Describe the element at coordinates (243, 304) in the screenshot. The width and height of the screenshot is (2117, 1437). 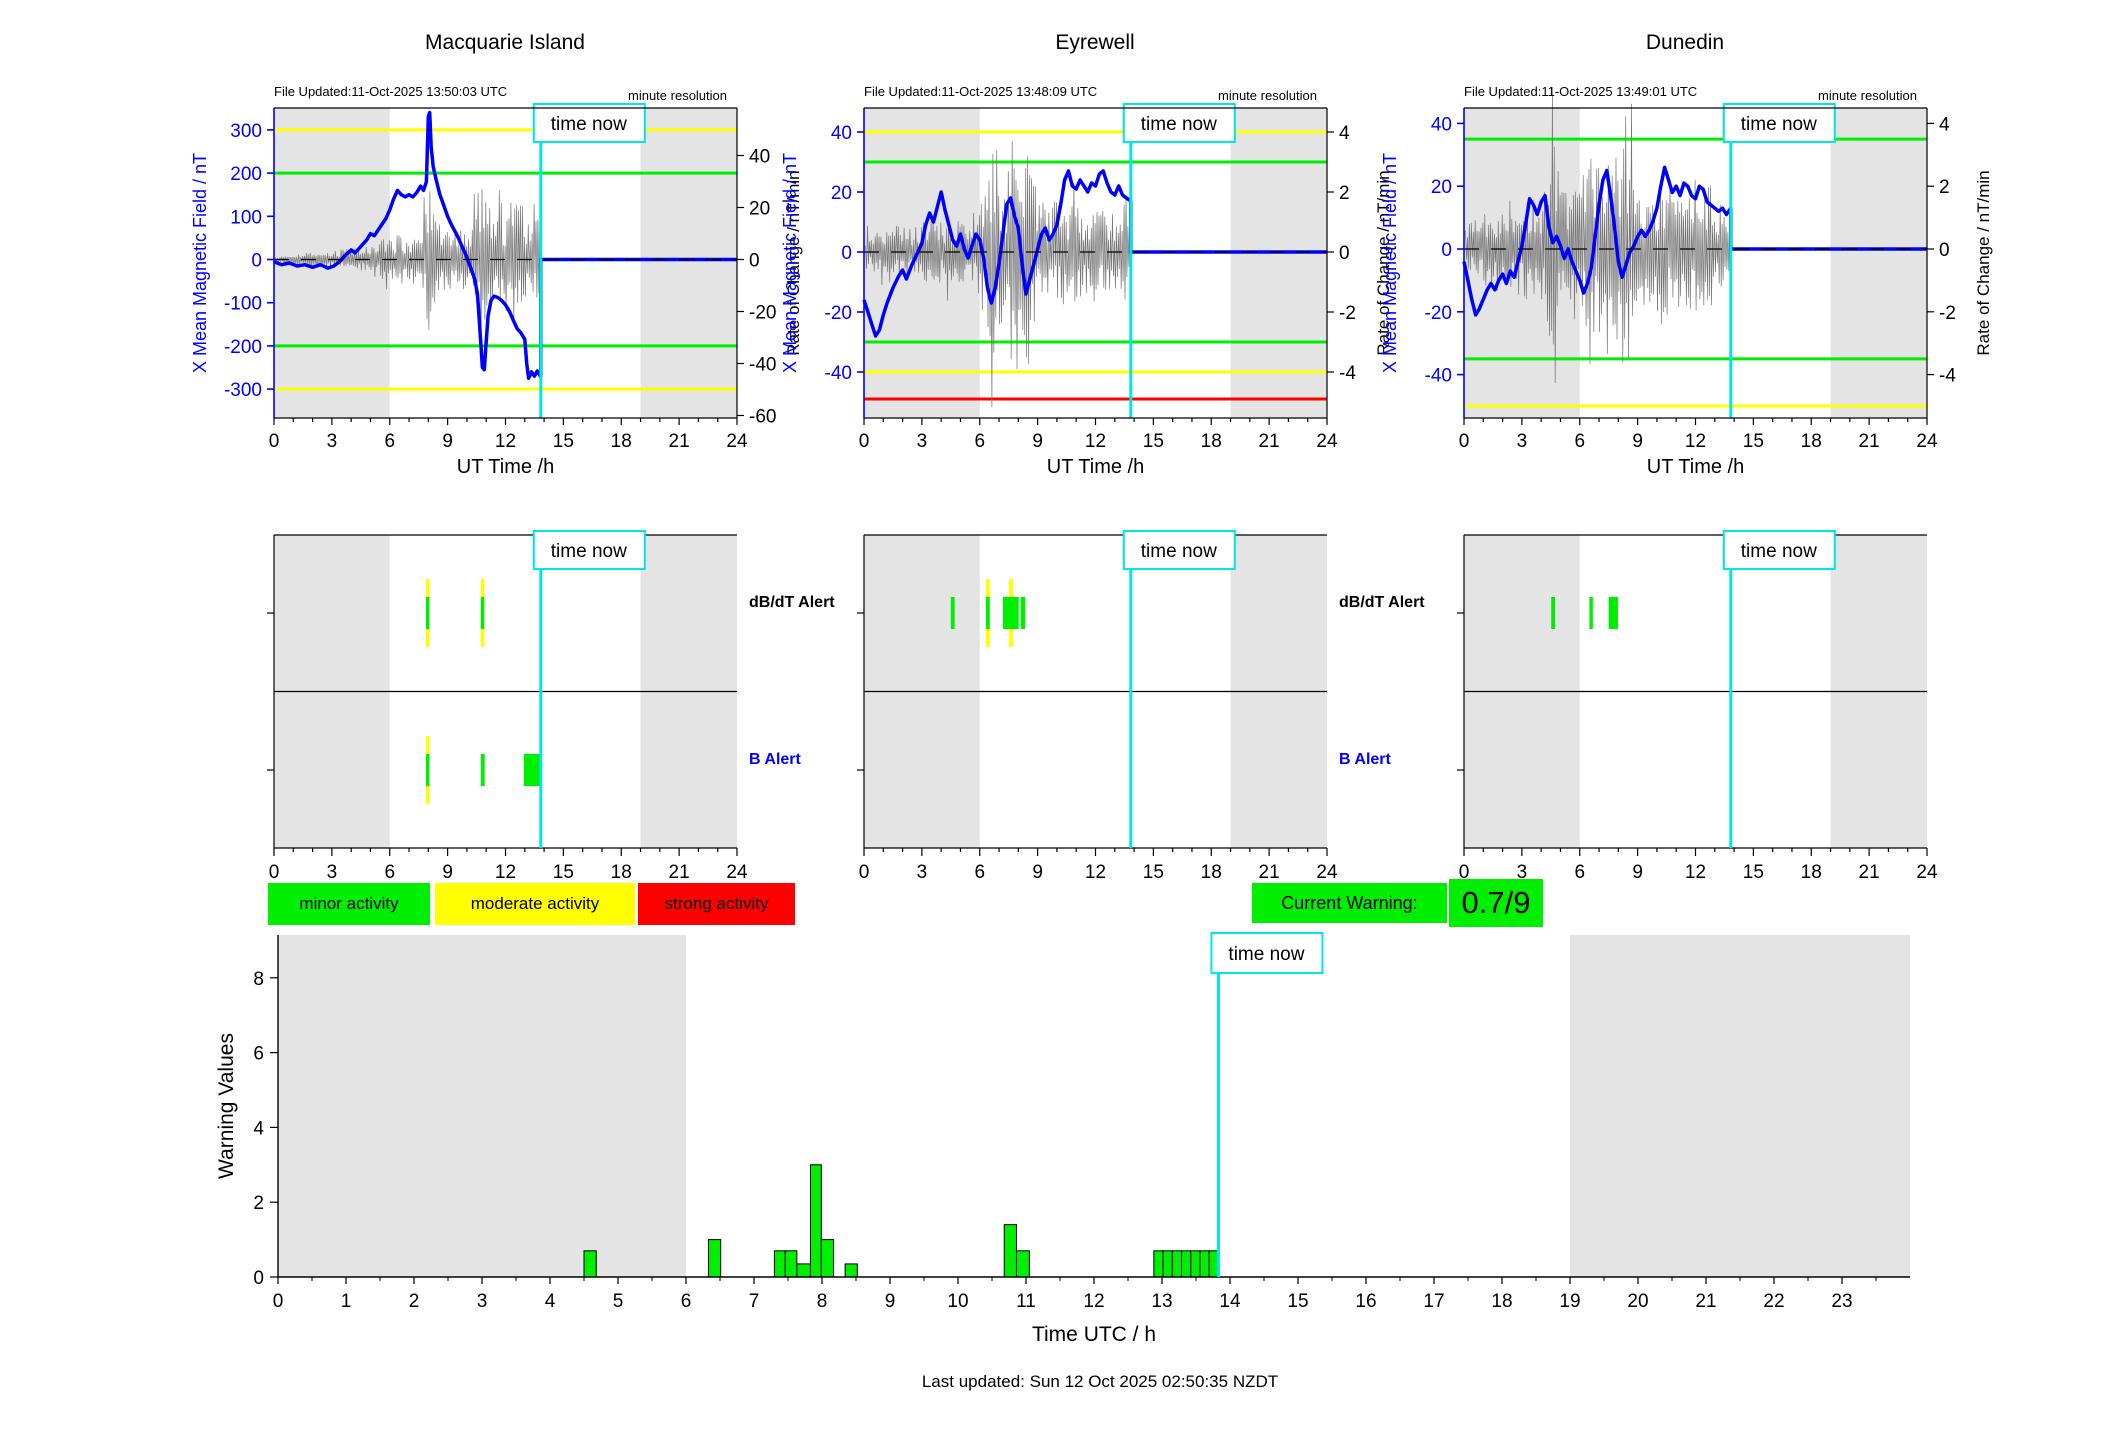
I see `y-tick-label-left: -100` at that location.